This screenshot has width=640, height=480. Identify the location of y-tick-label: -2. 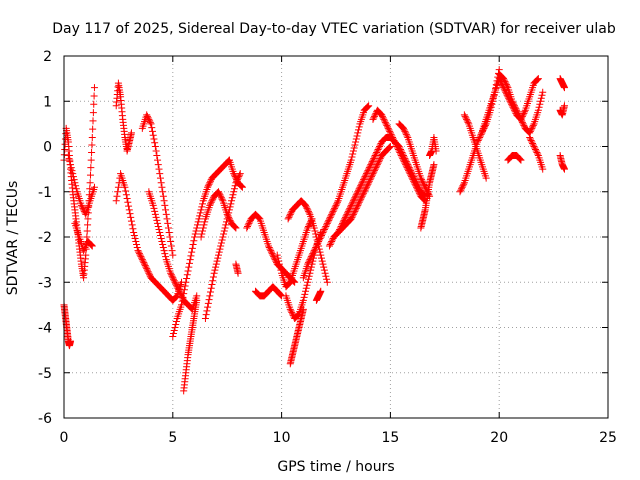
(45, 238).